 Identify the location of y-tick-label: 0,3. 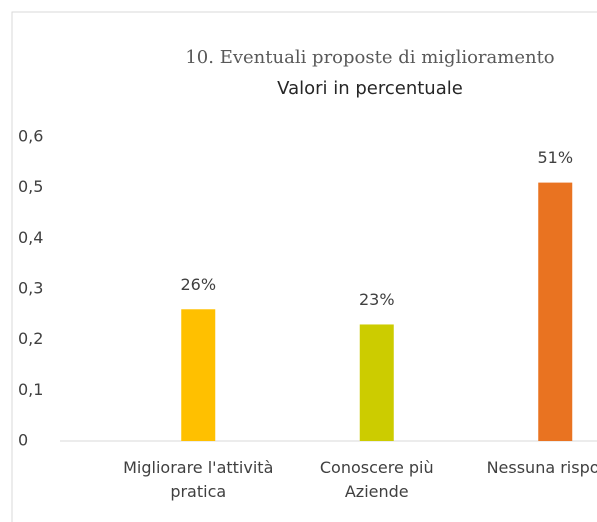
(30, 288).